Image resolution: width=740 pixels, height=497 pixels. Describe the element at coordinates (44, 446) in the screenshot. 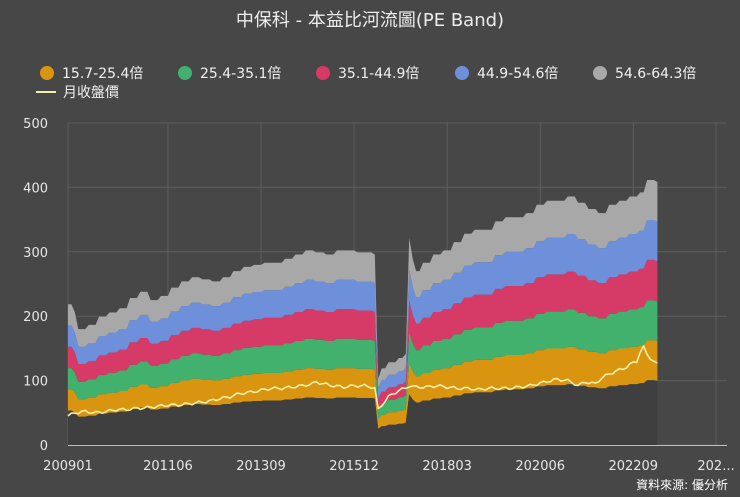

I see `y-tick-label: 0` at that location.